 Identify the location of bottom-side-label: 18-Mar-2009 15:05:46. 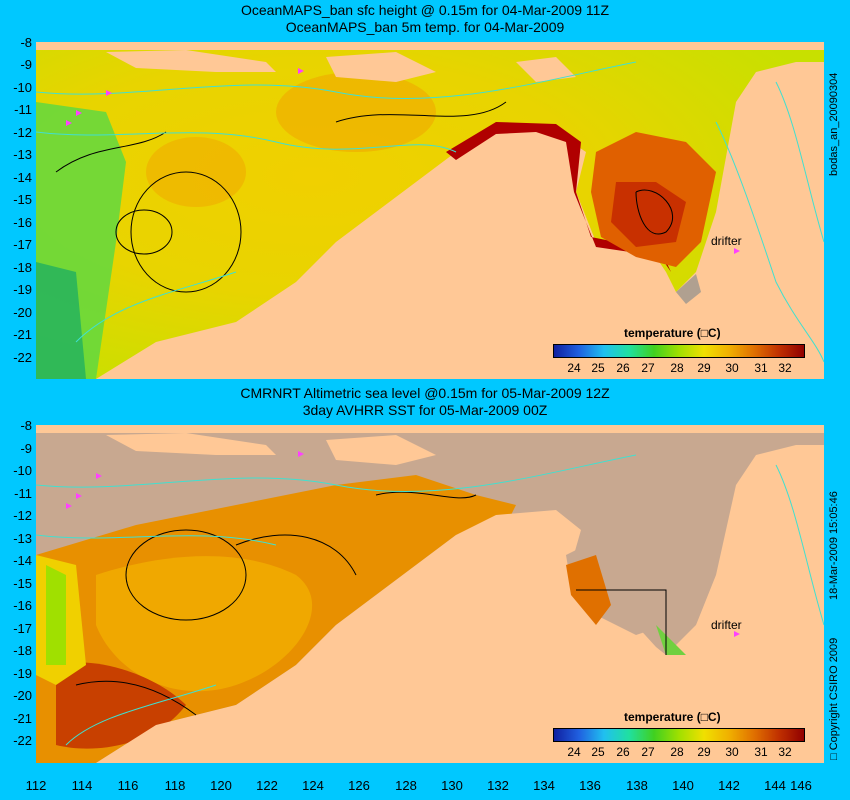
(834, 545).